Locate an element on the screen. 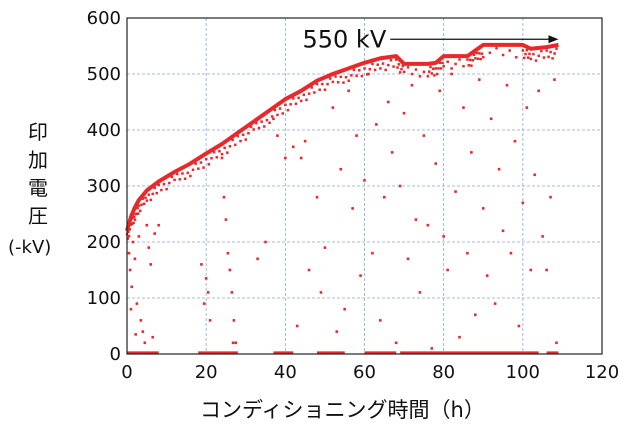  y-tick-label: 100 is located at coordinates (104, 298).